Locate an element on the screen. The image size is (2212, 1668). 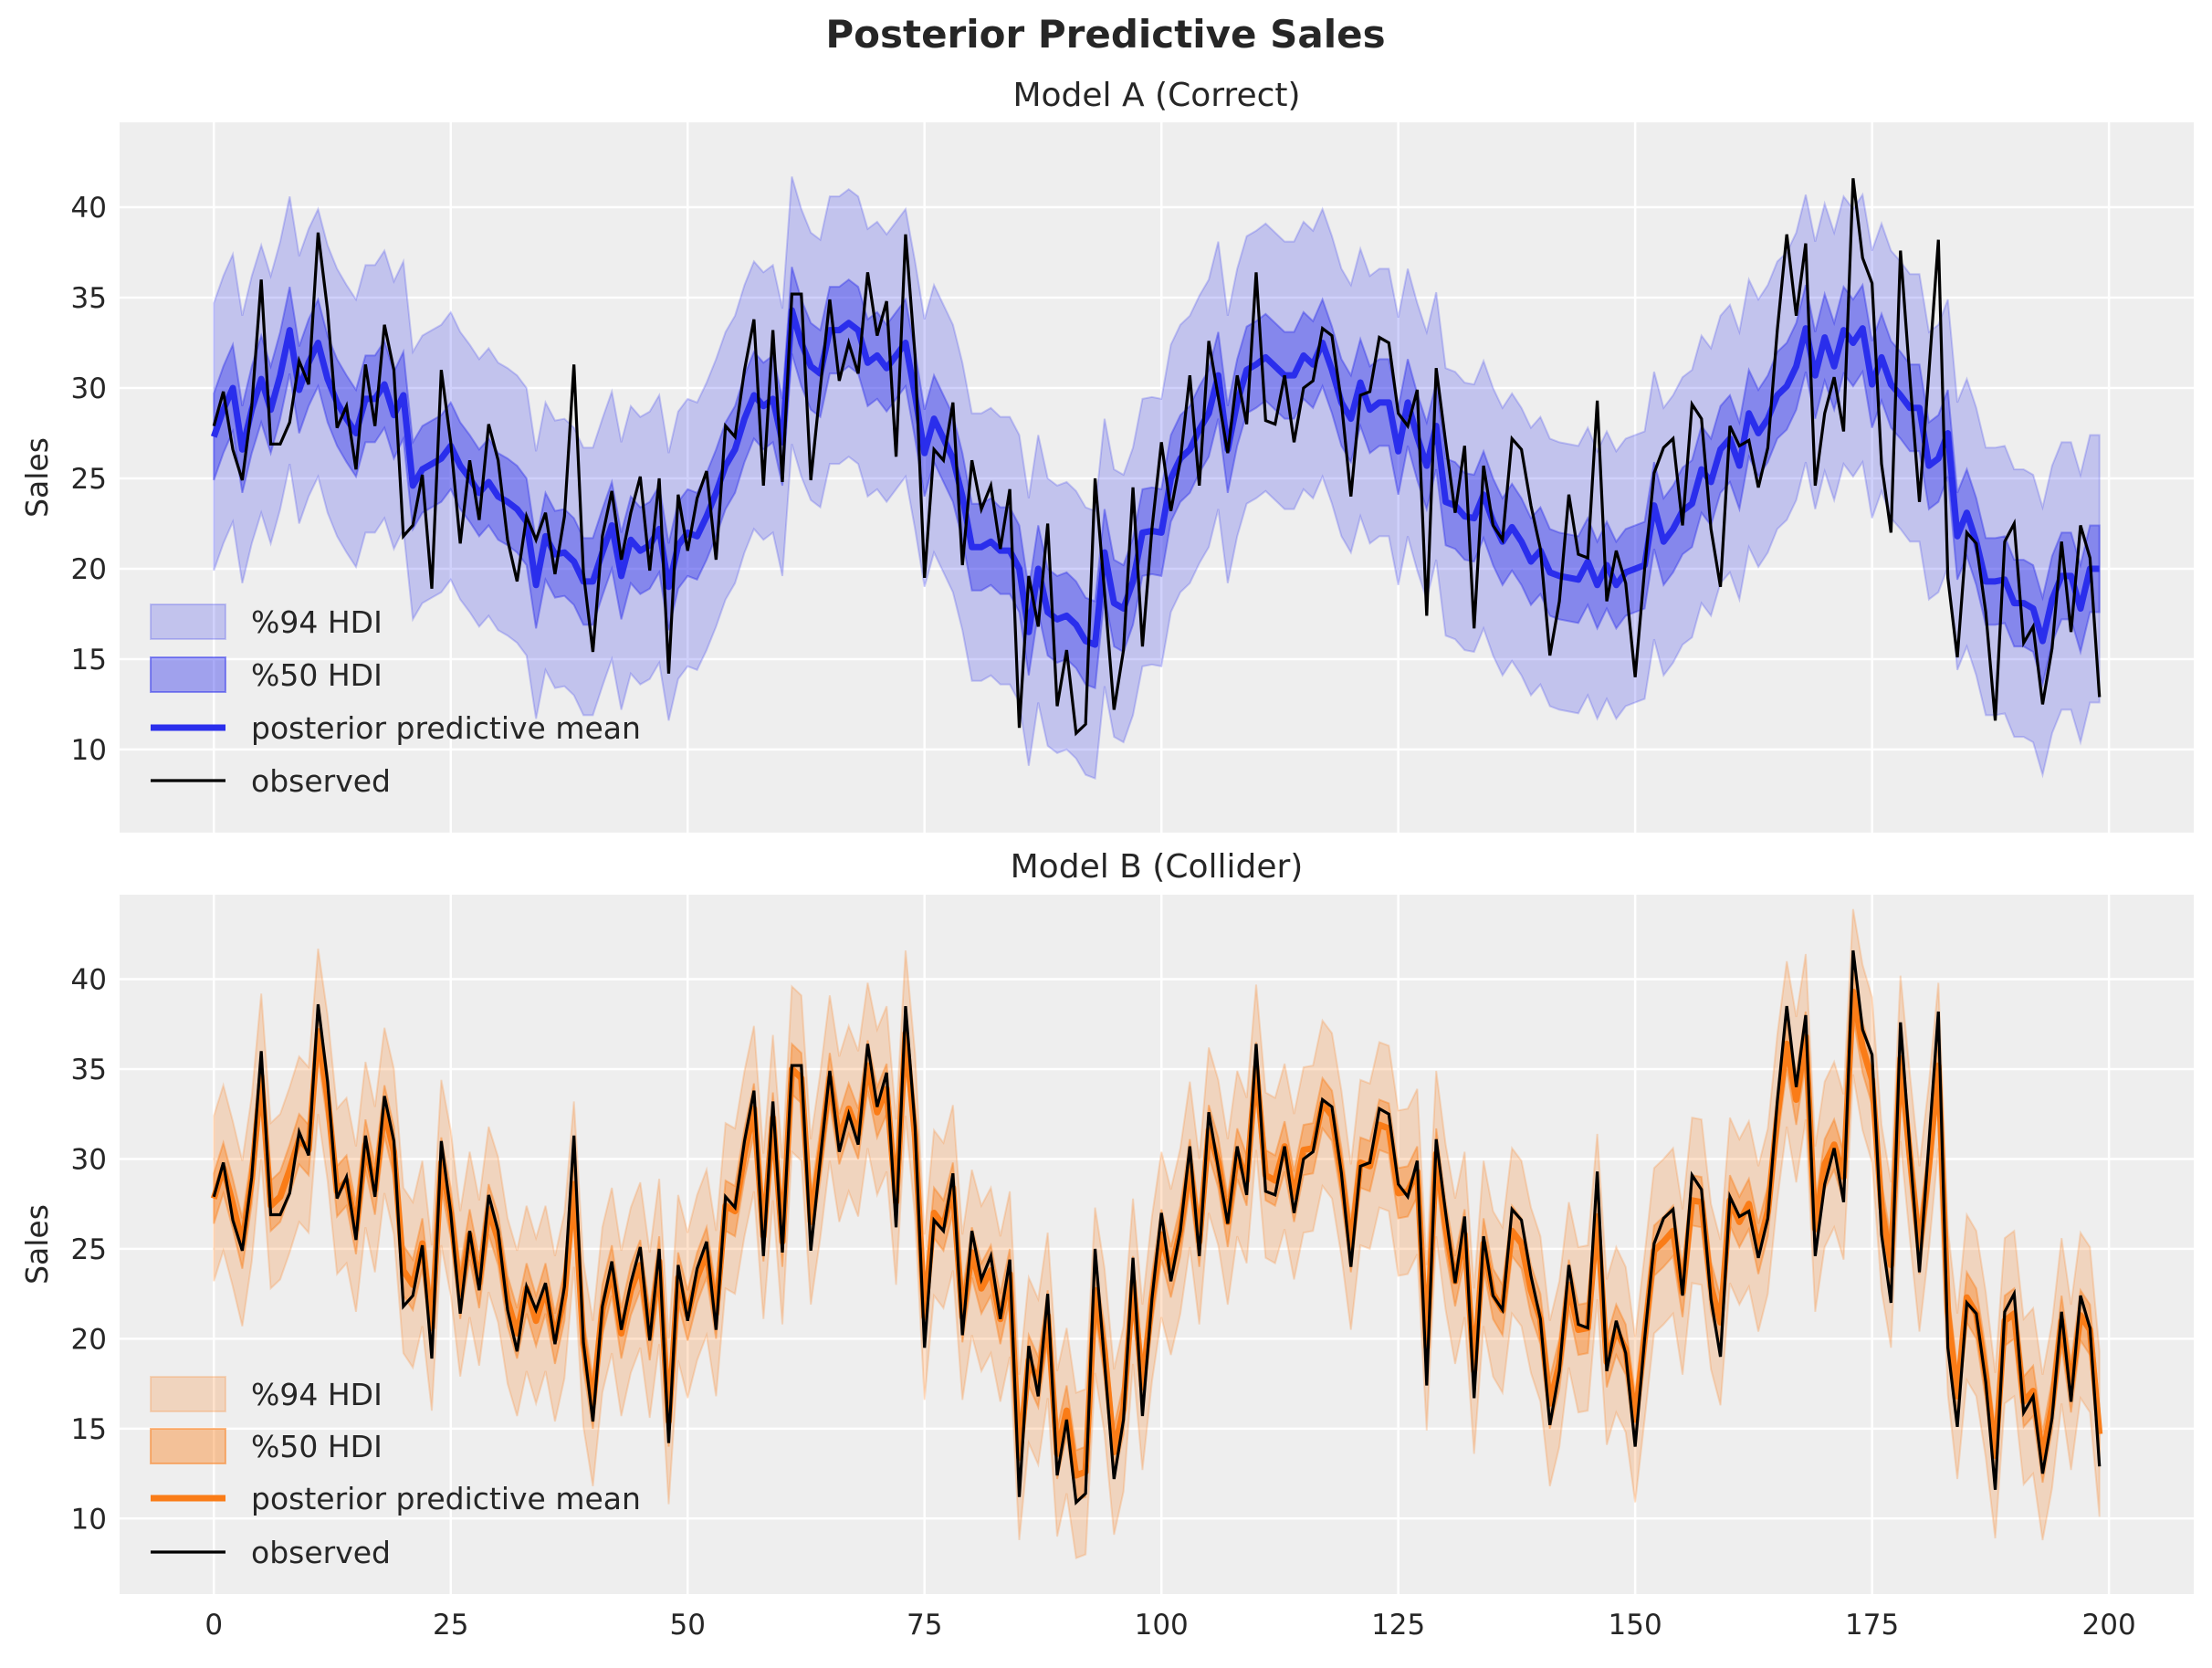
x-tick-label: 125 is located at coordinates (1398, 1625).